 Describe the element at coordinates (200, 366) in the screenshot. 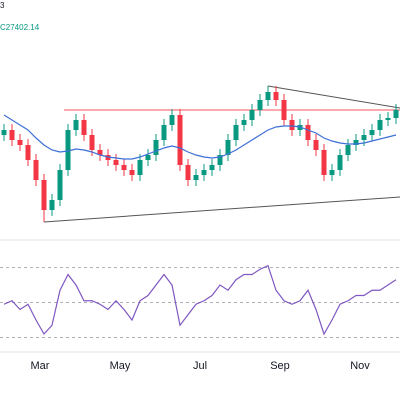

I see `x-tick-label: Jul` at that location.